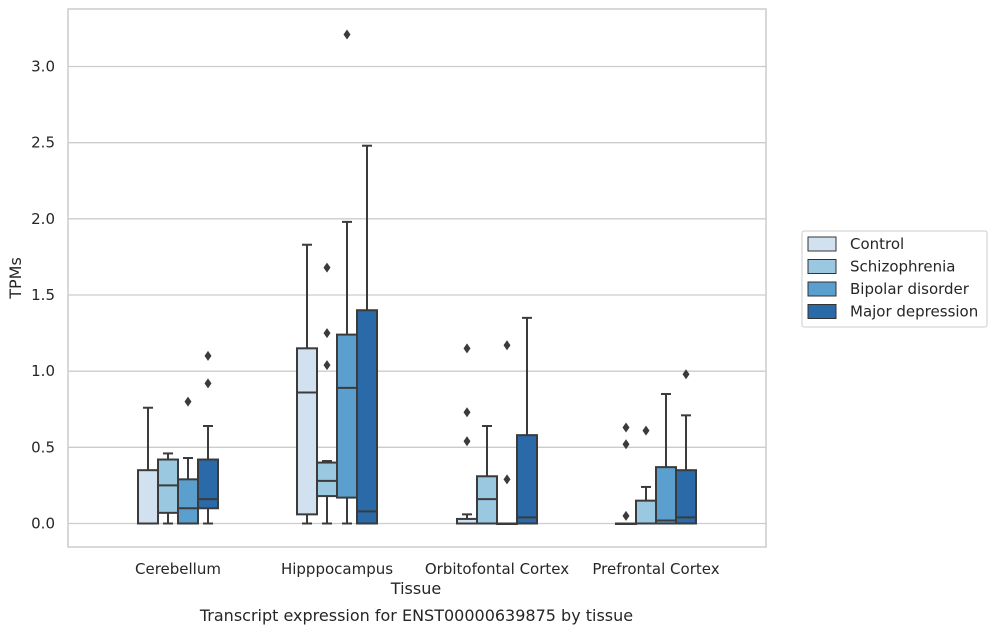 This screenshot has height=634, width=997. What do you see at coordinates (43, 67) in the screenshot?
I see `y-tick-label: 3.0` at bounding box center [43, 67].